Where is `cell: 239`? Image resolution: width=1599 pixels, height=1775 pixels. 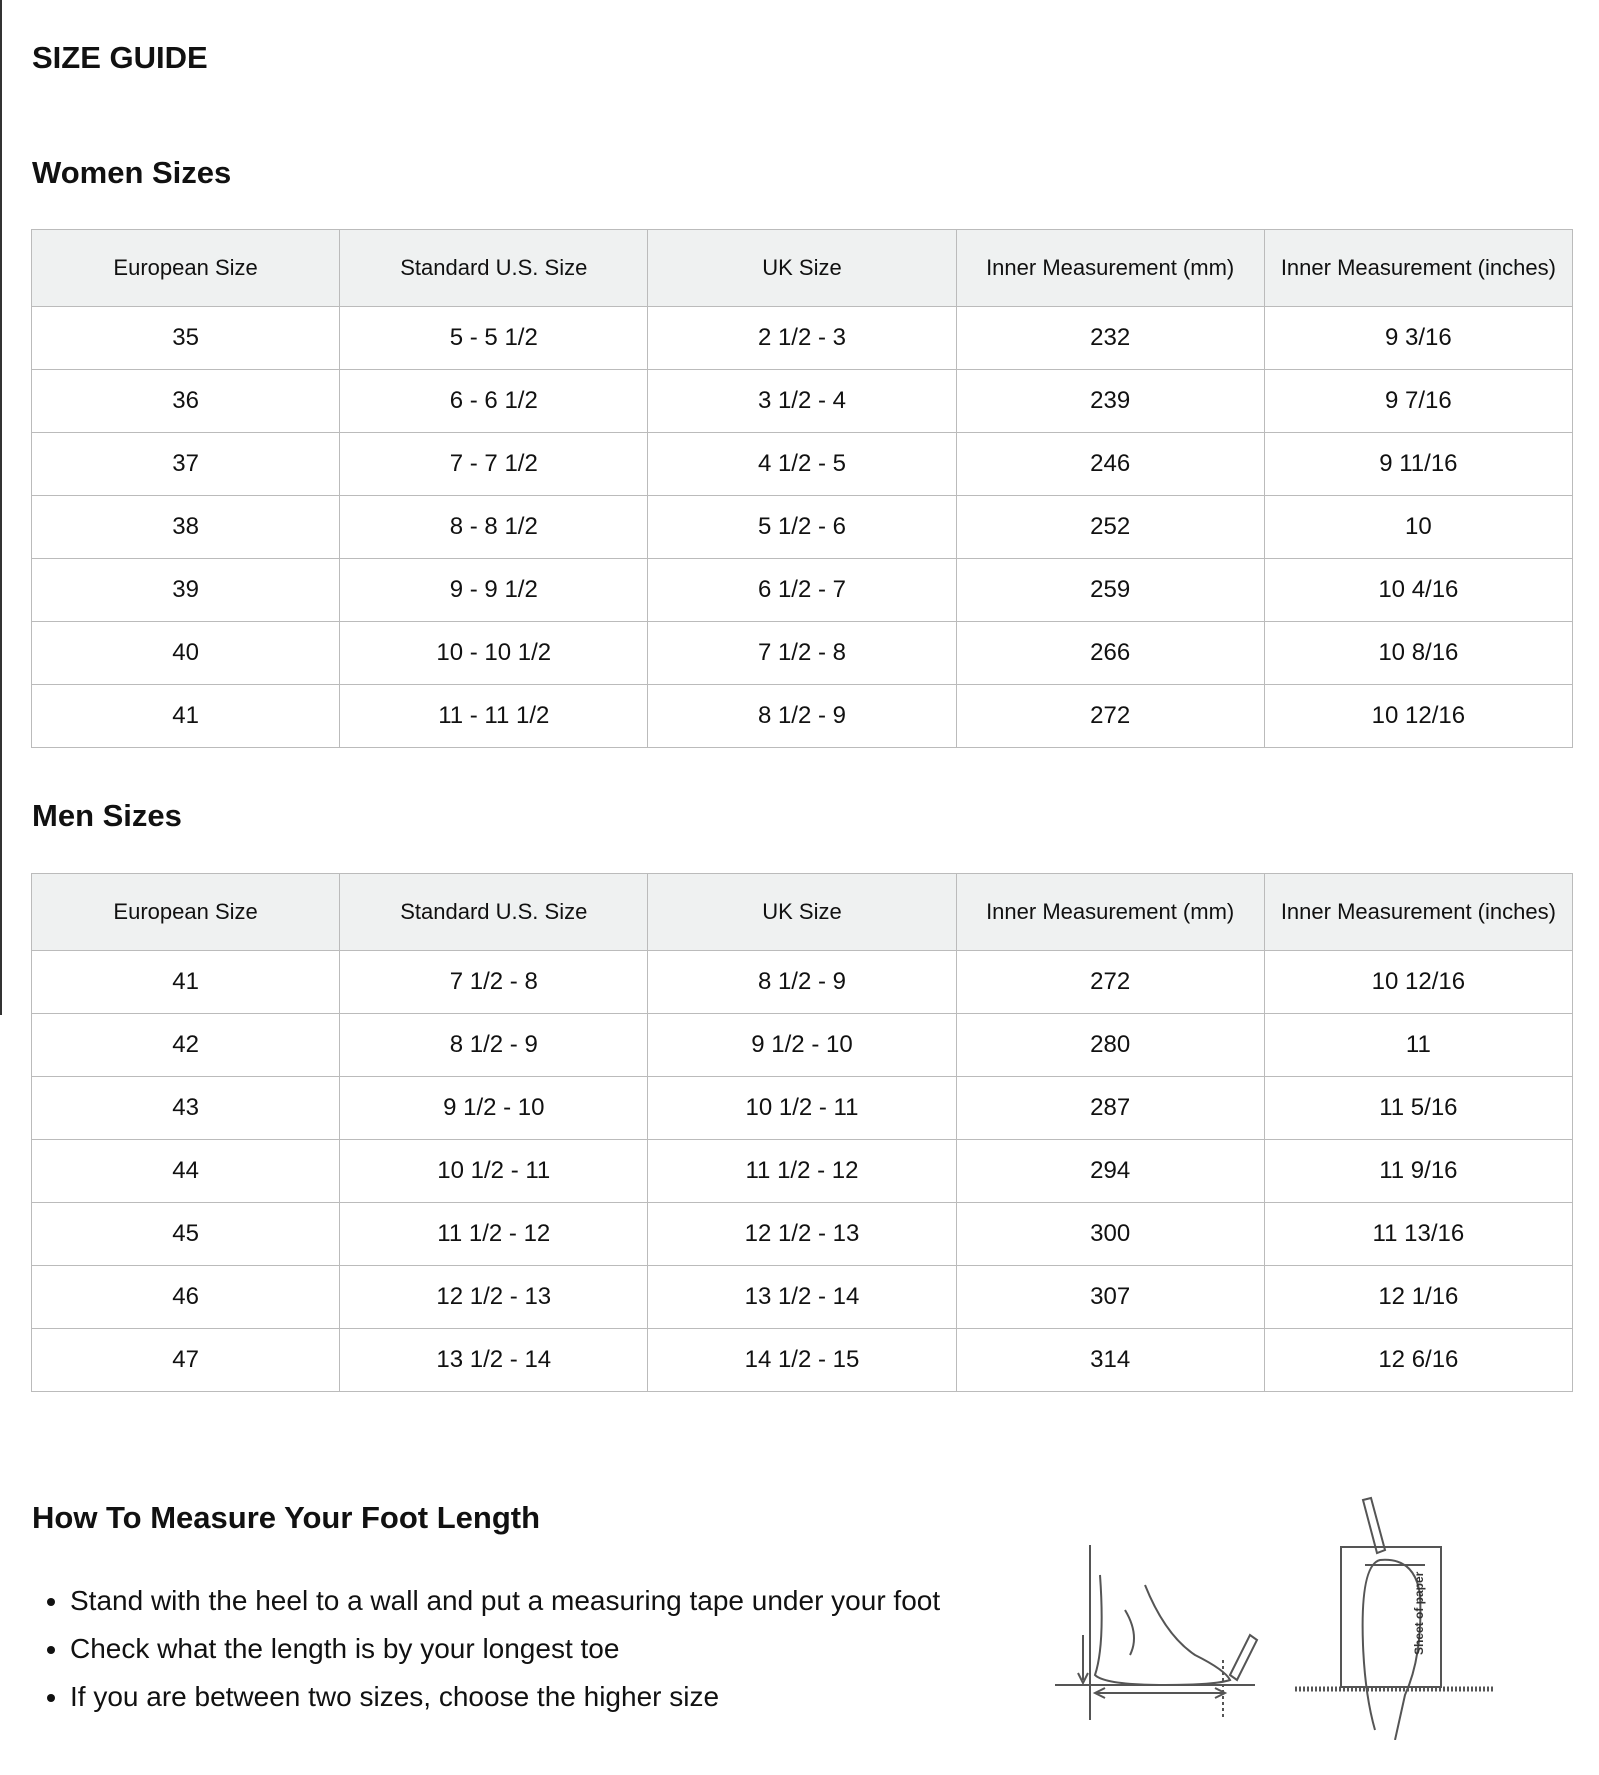 cell: 239 is located at coordinates (1110, 401).